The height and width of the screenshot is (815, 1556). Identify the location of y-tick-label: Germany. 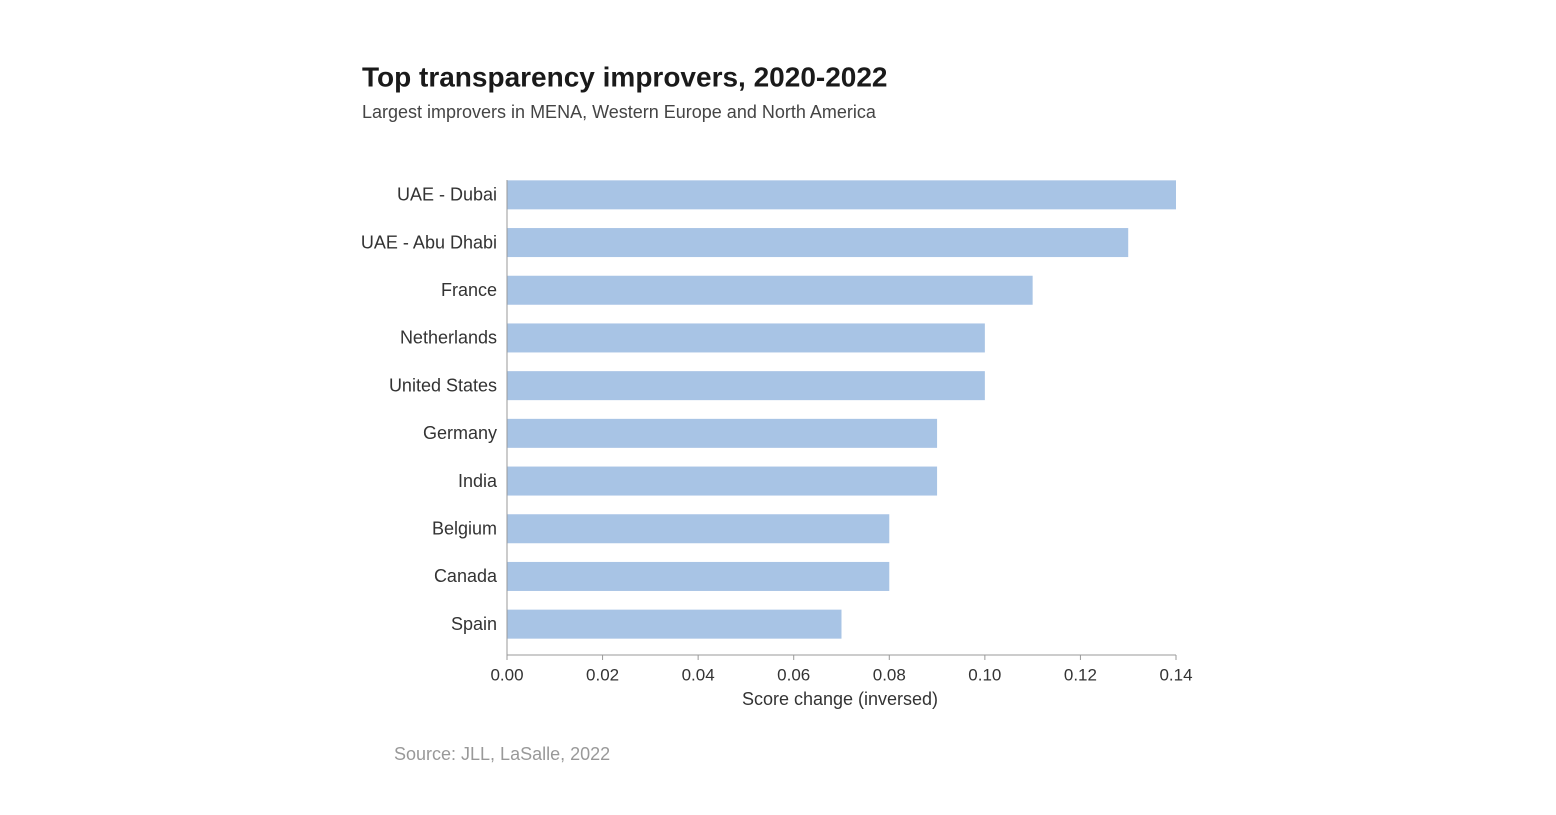
(460, 433).